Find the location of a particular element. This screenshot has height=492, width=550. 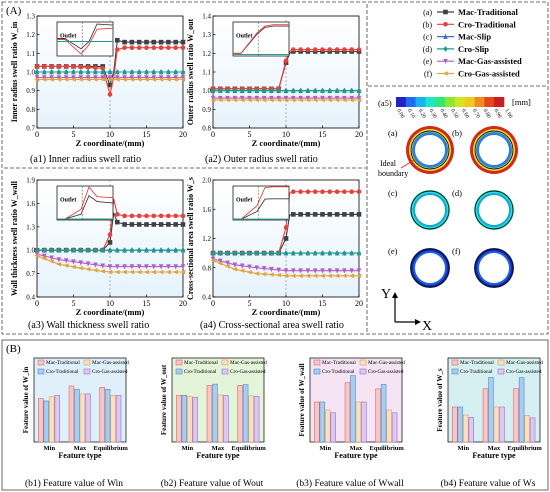

bar-legend-label: Cro-Gas-assisted is located at coordinates (524, 372).